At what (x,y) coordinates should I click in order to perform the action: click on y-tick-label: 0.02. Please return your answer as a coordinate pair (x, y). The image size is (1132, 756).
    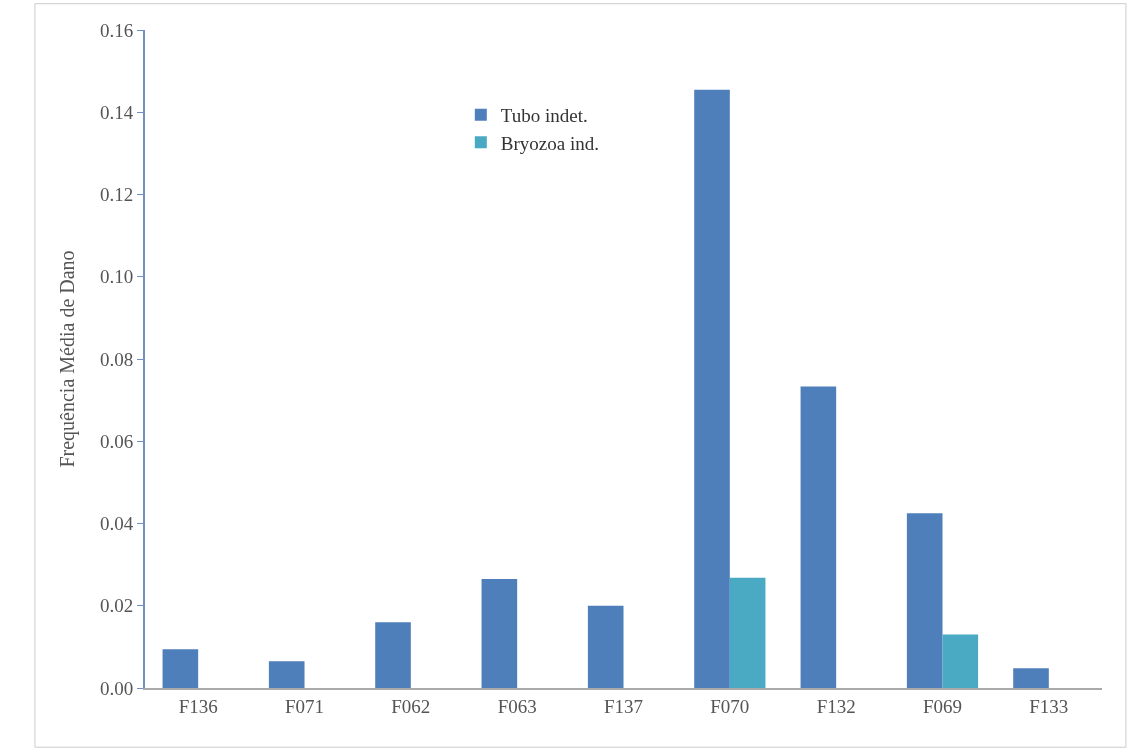
    Looking at the image, I should click on (116, 606).